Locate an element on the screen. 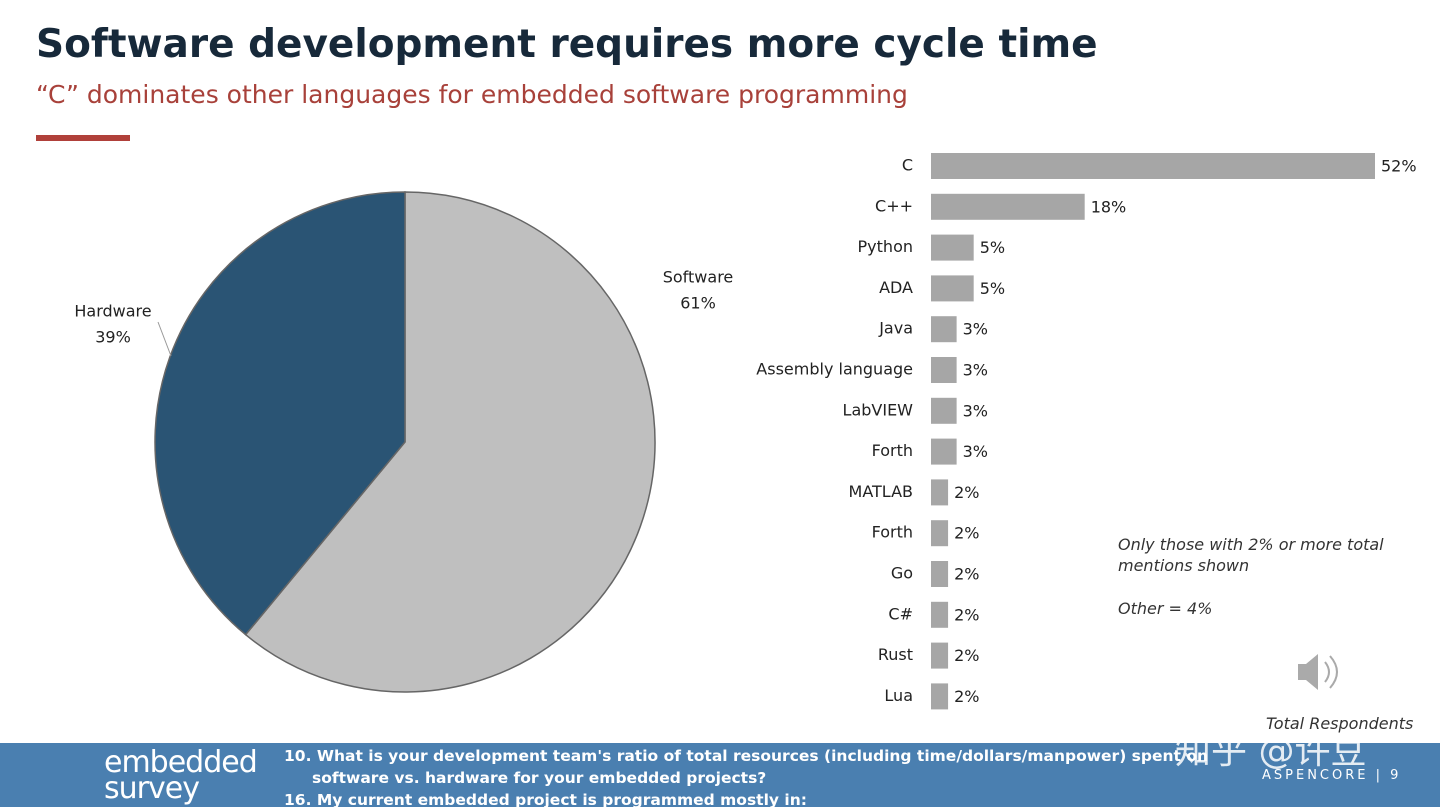 The width and height of the screenshot is (1440, 807). footer-band is located at coordinates (720, 775).